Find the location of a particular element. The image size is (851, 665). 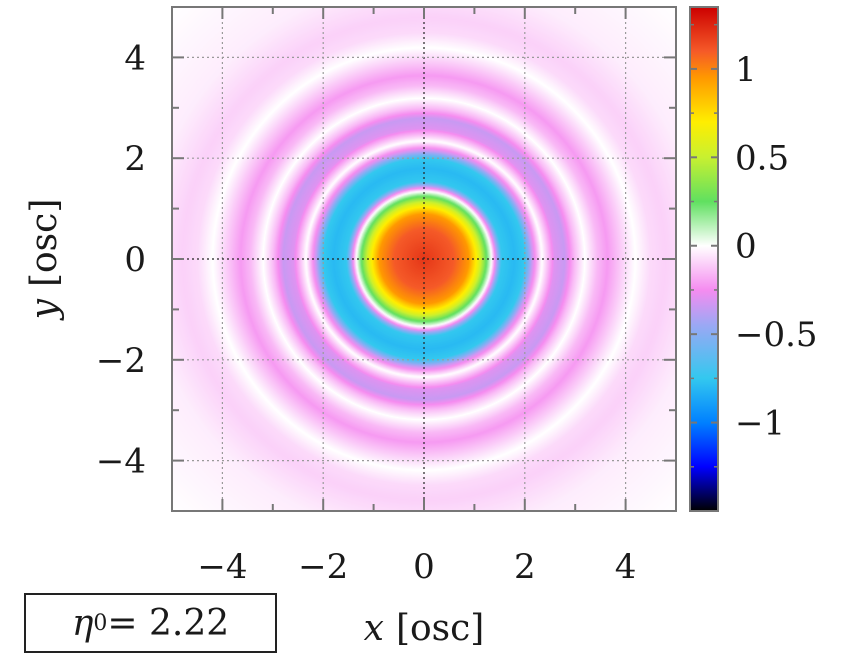

colorbar-tick-label: −0.5 is located at coordinates (776, 335).